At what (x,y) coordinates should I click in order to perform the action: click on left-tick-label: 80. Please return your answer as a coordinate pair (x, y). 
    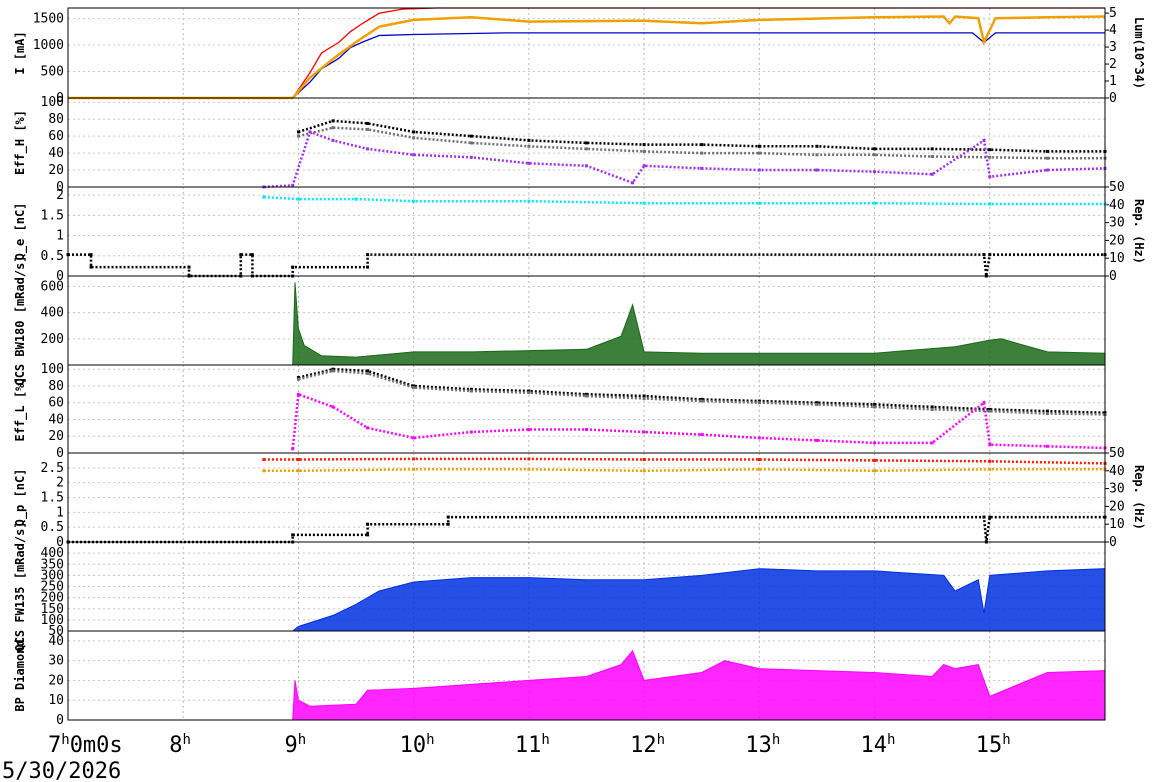
    Looking at the image, I should click on (56, 386).